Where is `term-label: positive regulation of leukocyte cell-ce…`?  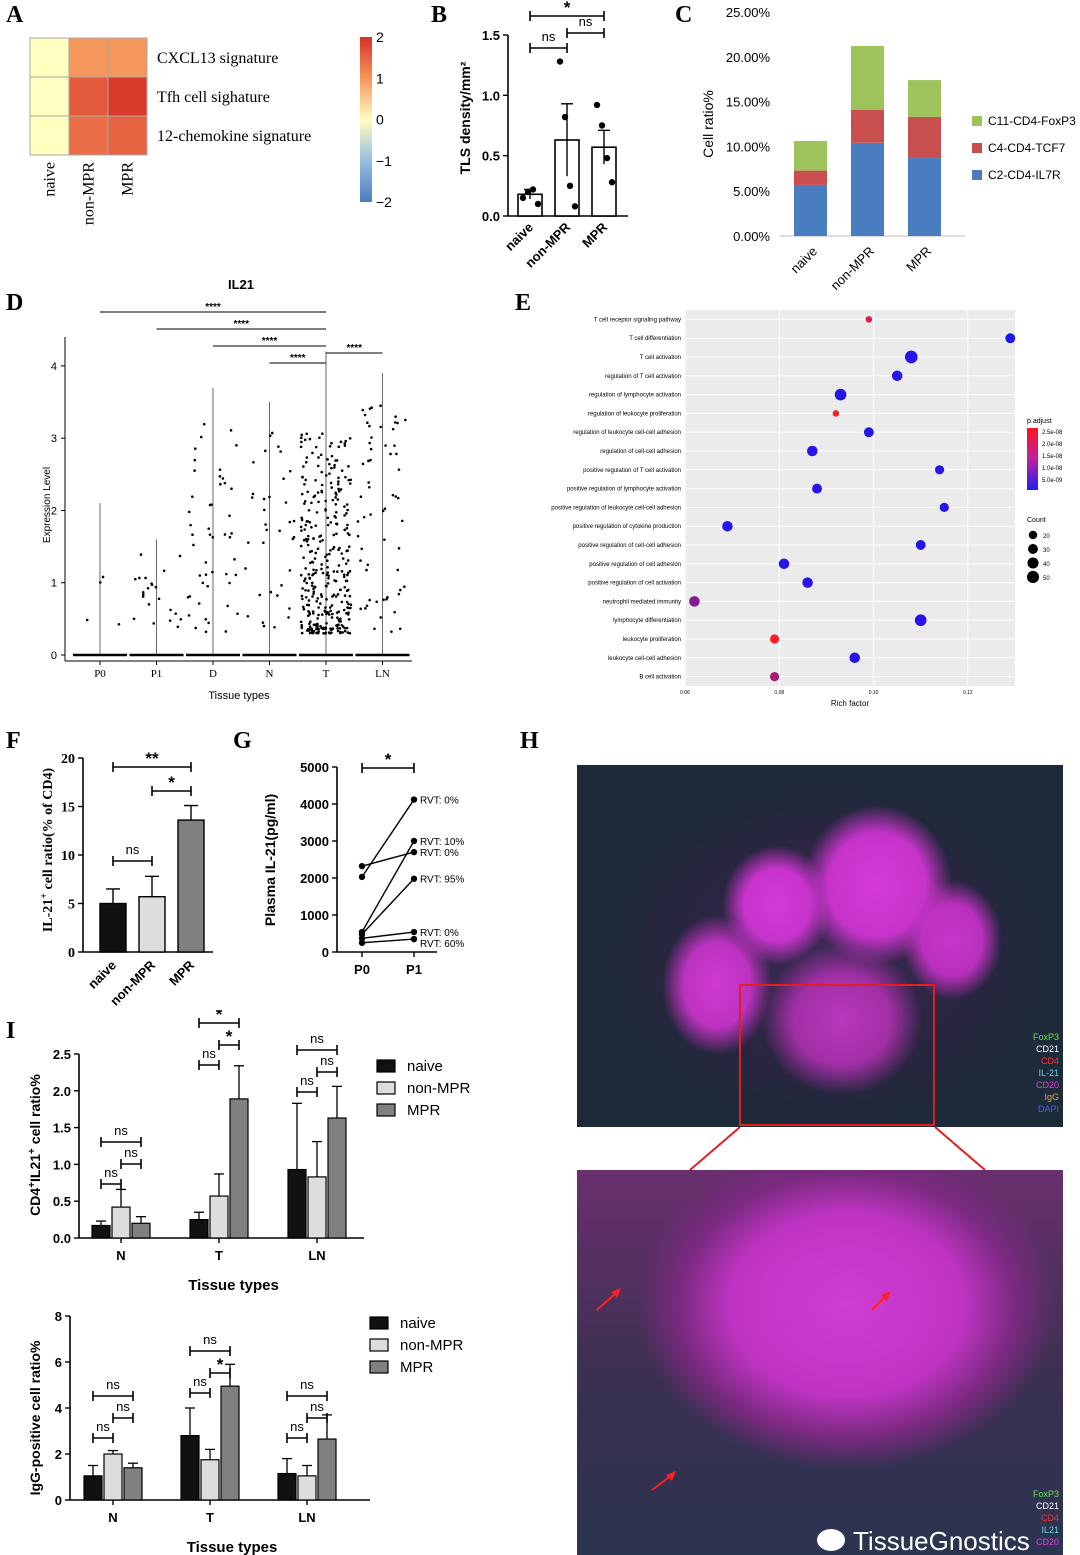
term-label: positive regulation of leukocyte cell-ce… is located at coordinates (616, 508).